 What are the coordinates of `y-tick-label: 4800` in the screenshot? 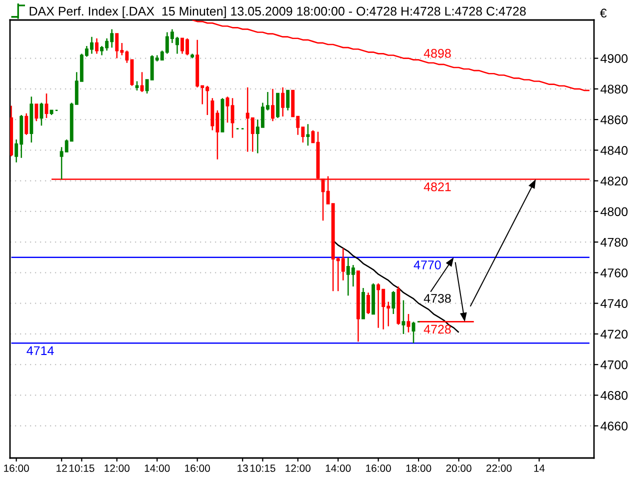 It's located at (614, 211).